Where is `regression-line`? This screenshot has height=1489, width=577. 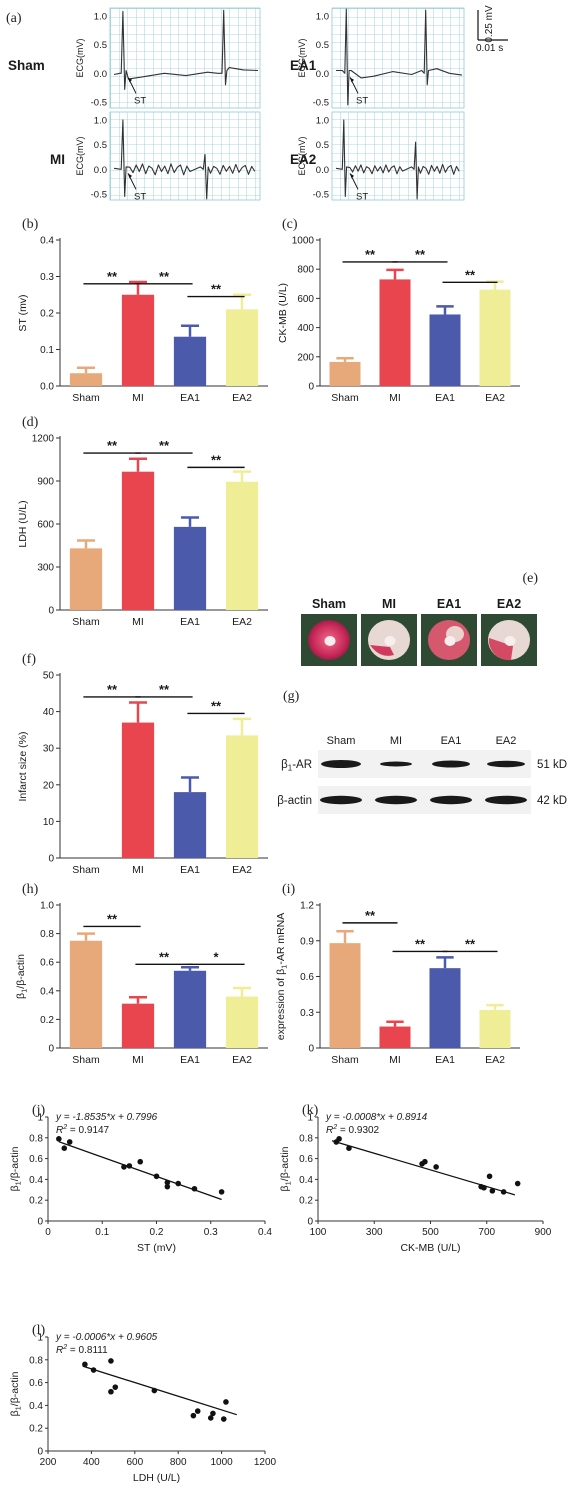 regression-line is located at coordinates (140, 1171).